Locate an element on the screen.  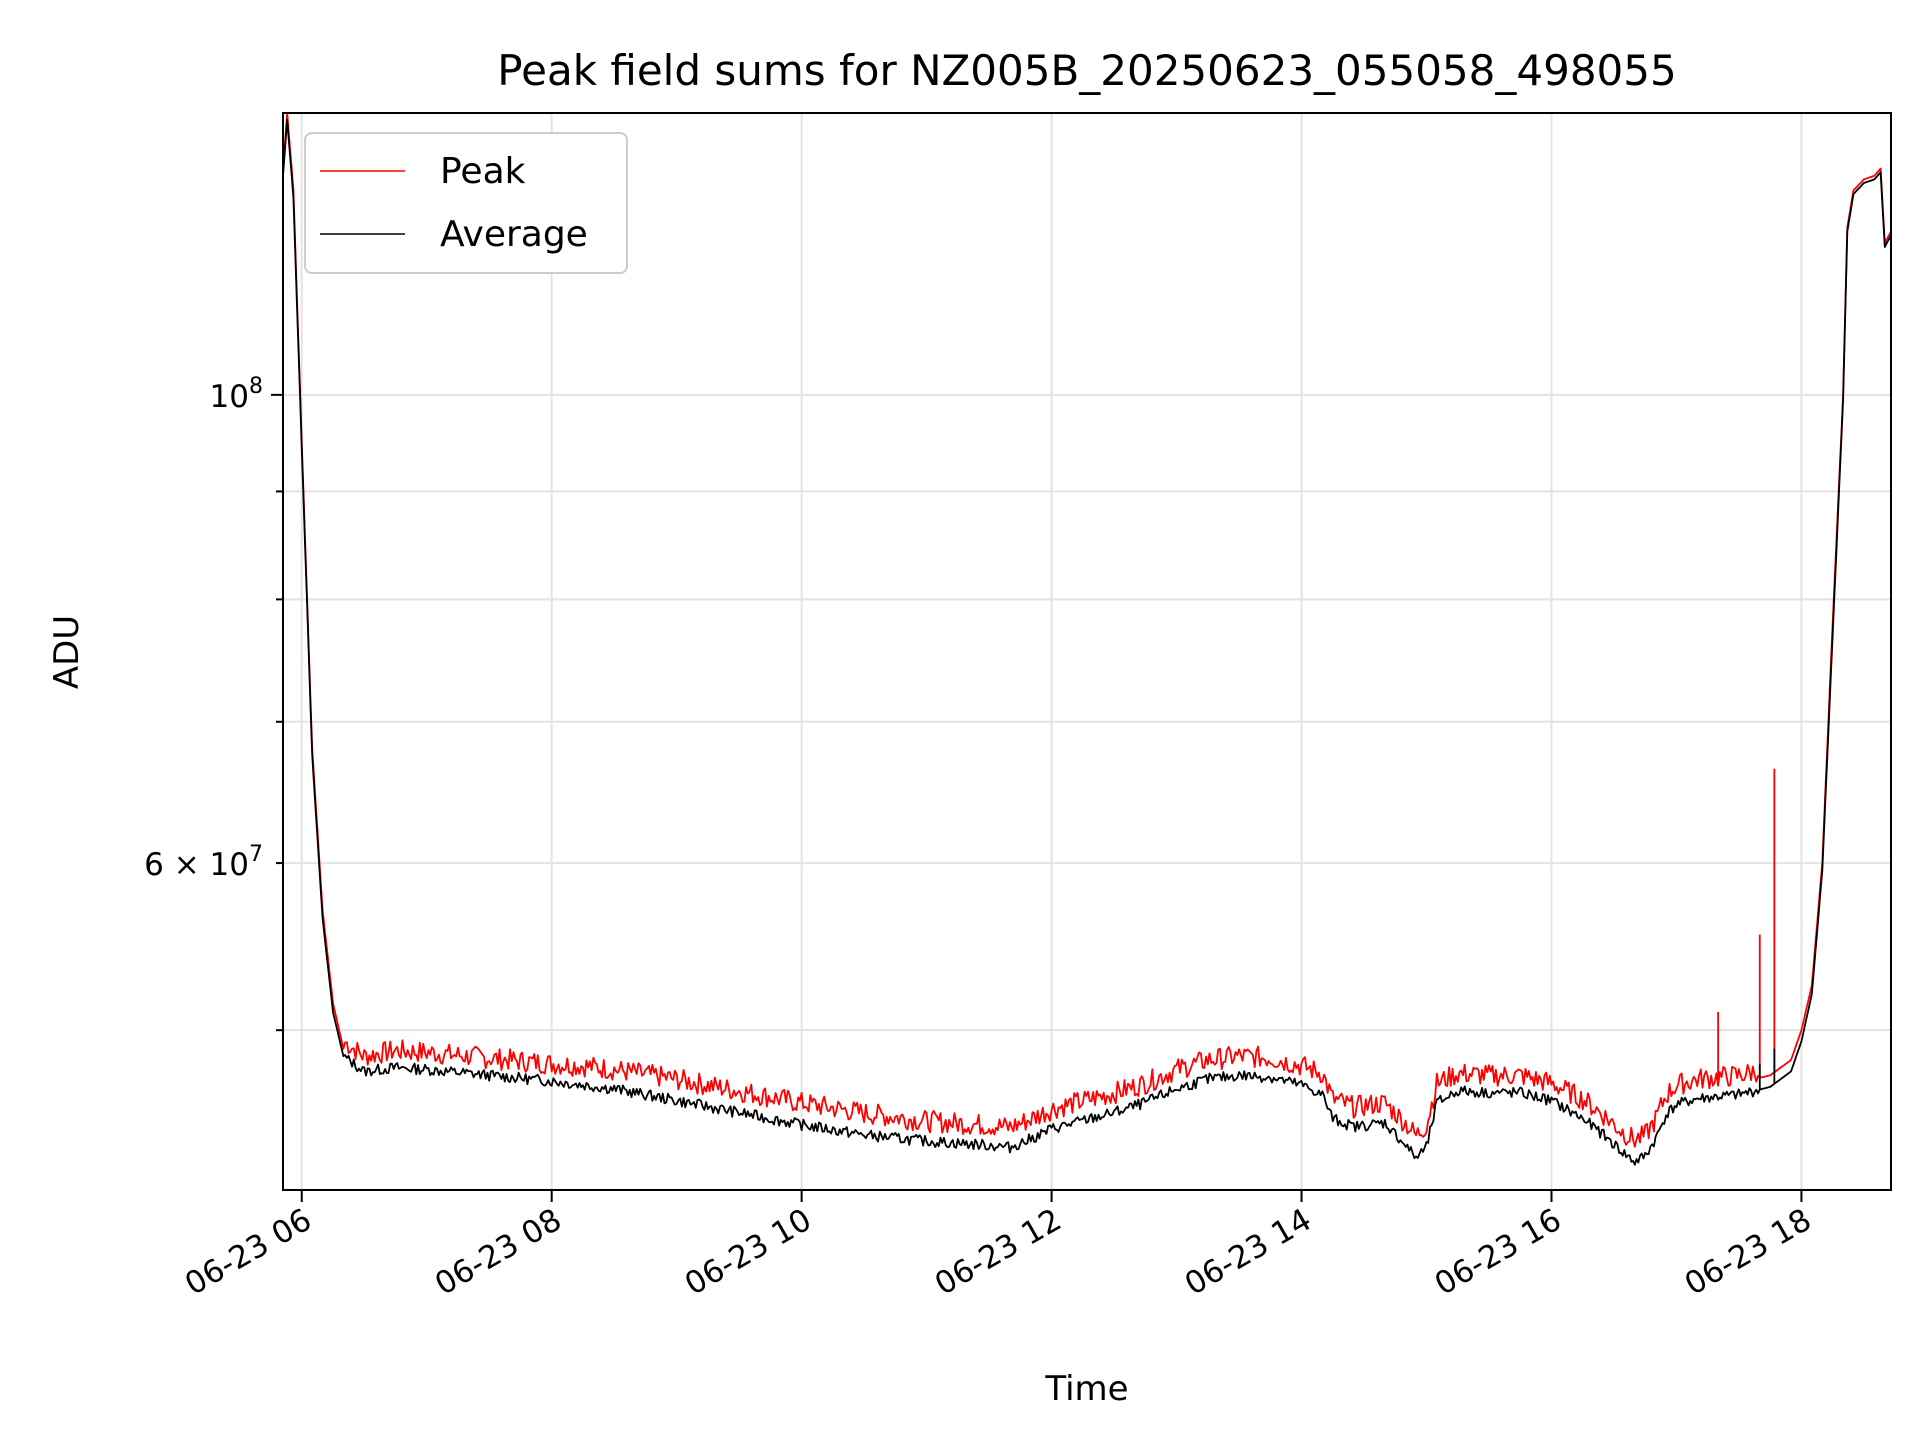
legend-box is located at coordinates (466, 203).